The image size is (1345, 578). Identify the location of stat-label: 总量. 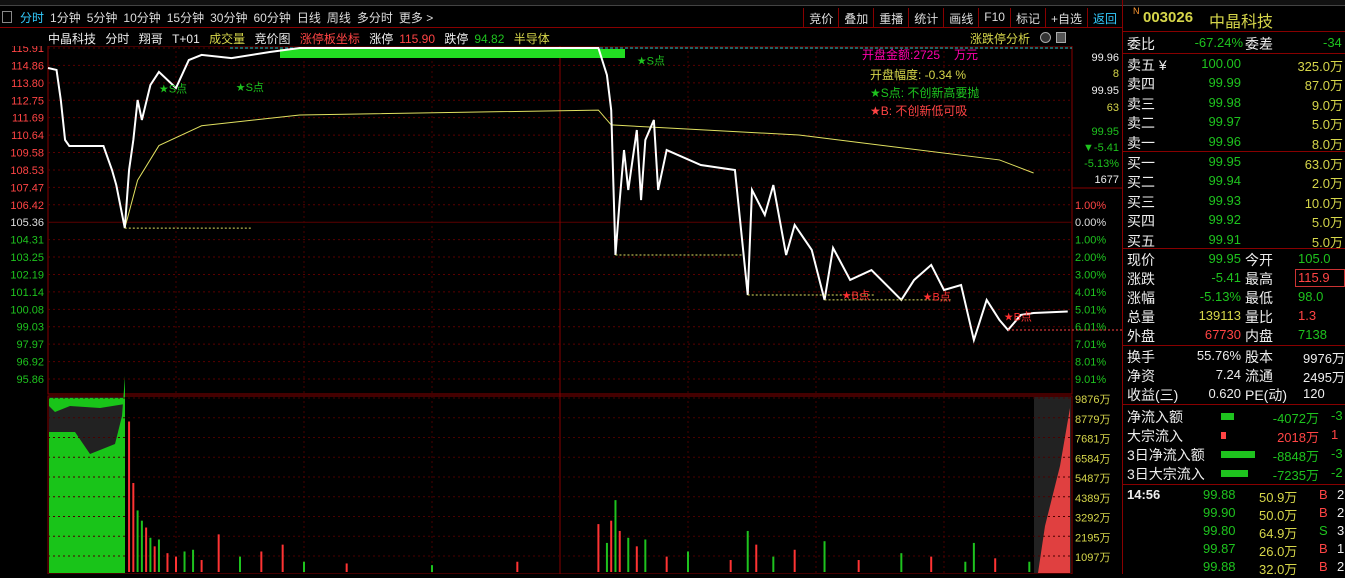
(1141, 317).